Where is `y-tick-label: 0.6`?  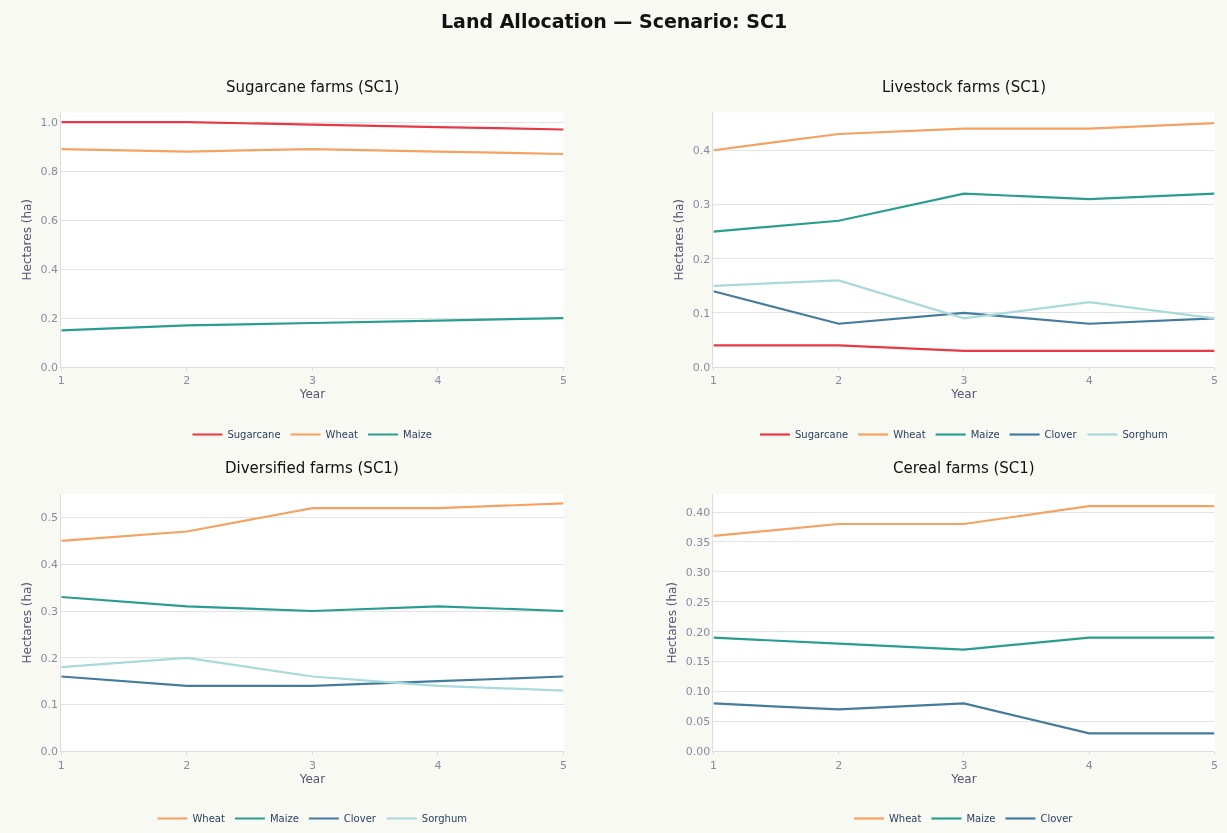
y-tick-label: 0.6 is located at coordinates (49, 220).